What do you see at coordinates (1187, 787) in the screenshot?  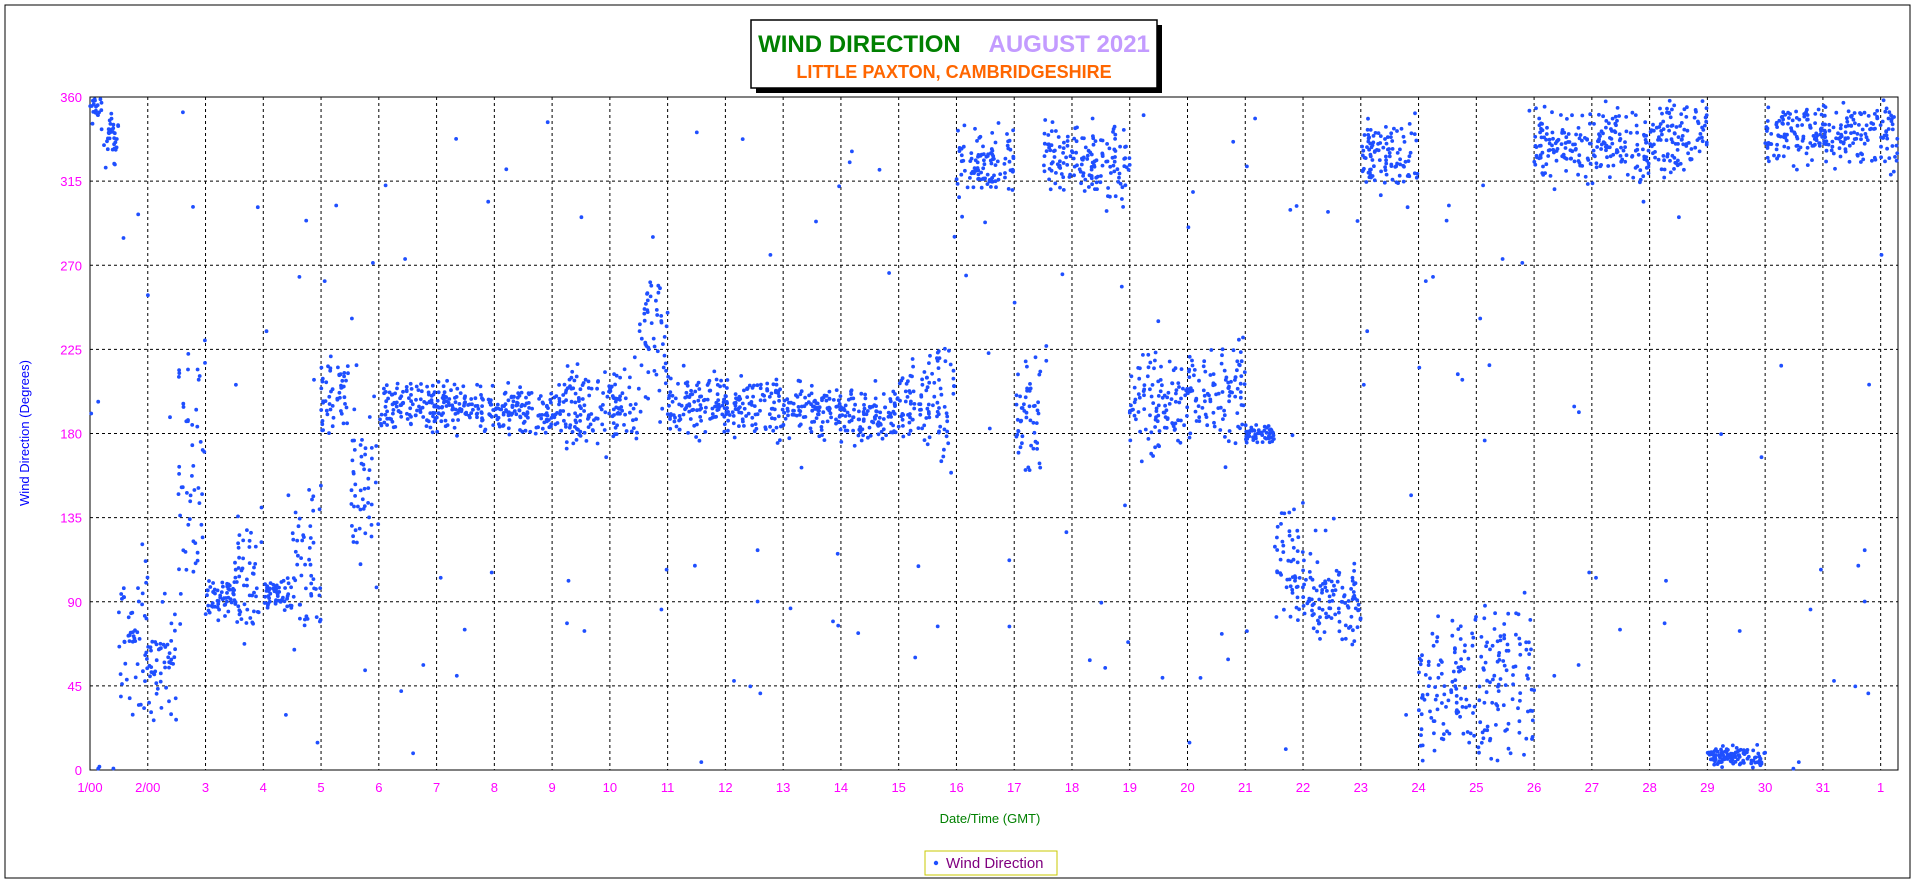 I see `x-tick-label: 20` at bounding box center [1187, 787].